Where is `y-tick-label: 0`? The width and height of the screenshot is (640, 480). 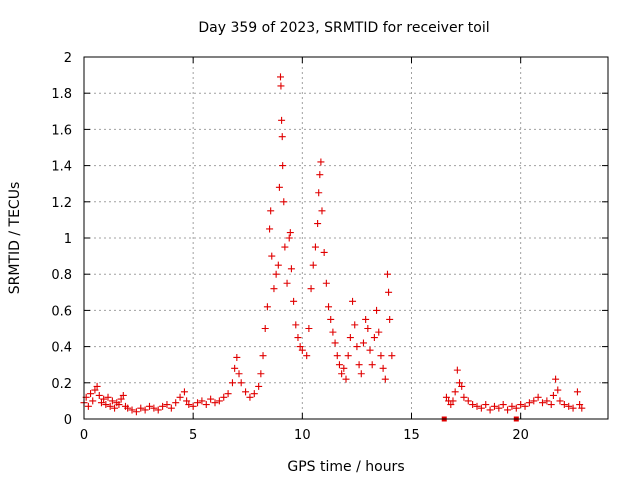
y-tick-label: 0 is located at coordinates (68, 420).